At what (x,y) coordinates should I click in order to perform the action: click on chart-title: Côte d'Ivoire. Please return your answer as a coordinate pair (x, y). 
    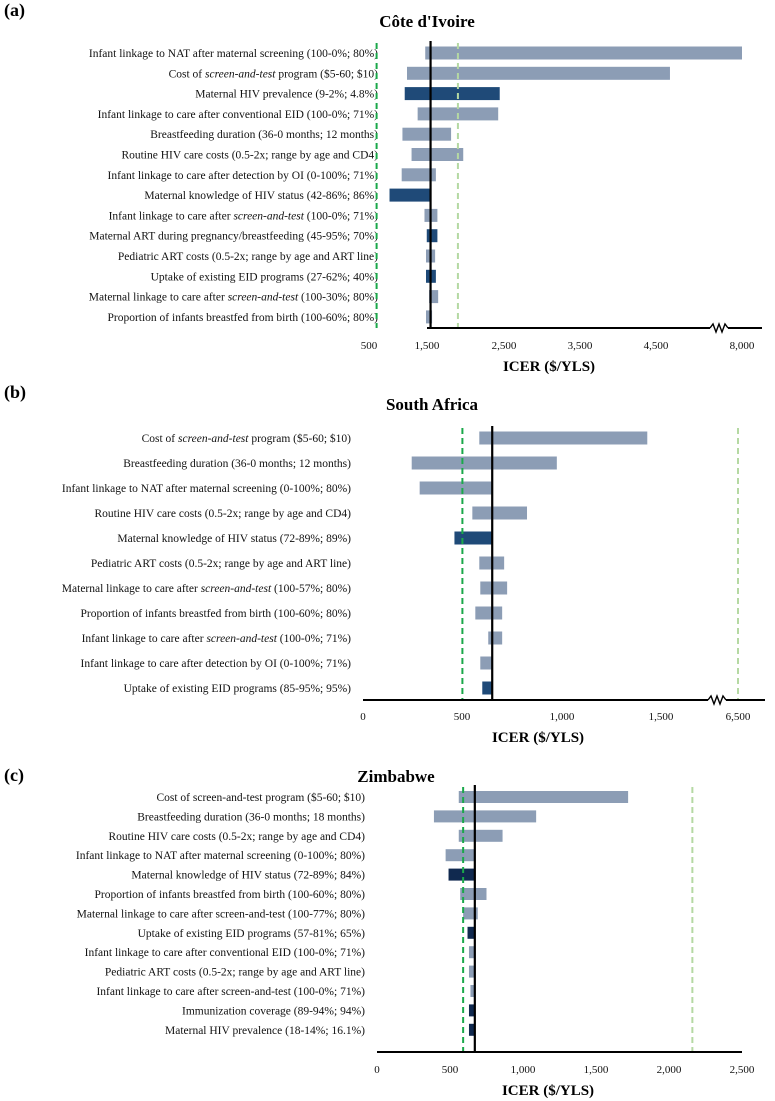
    Looking at the image, I should click on (427, 21).